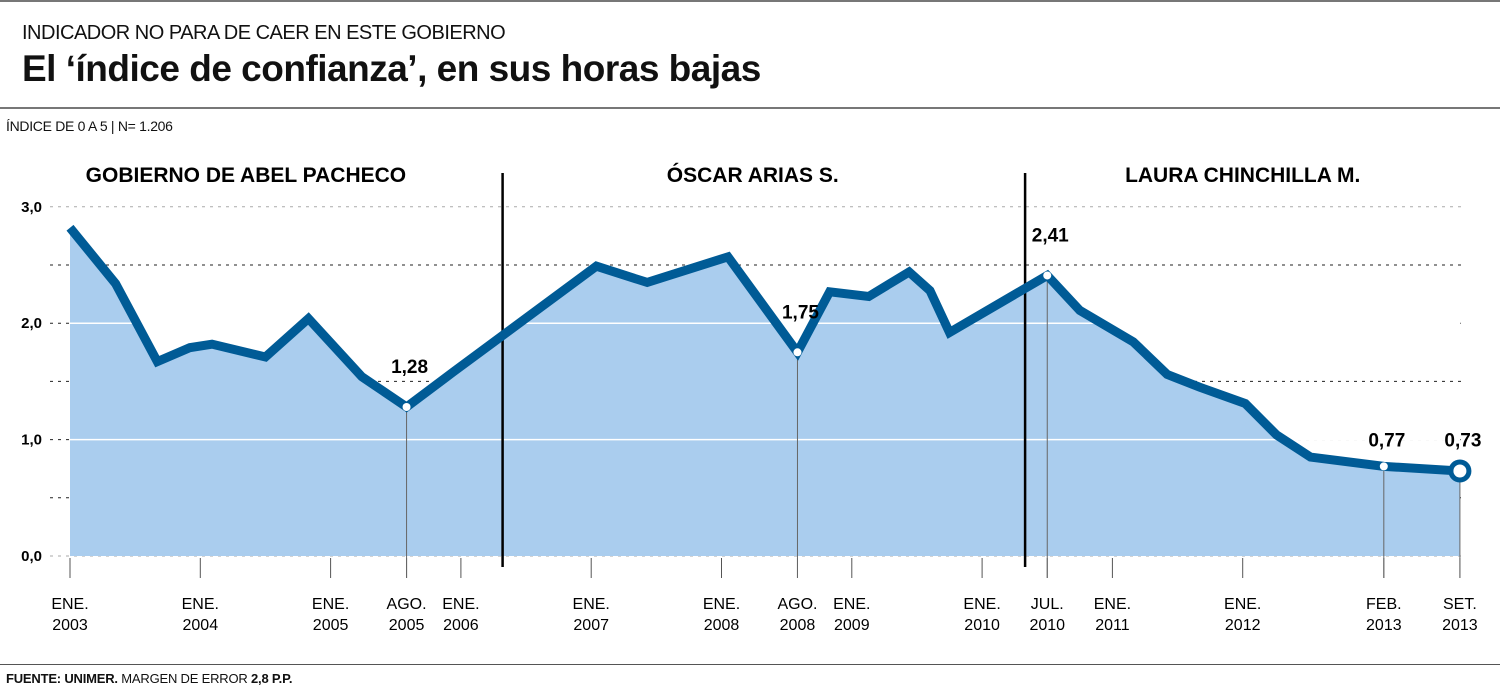 The height and width of the screenshot is (690, 1500). What do you see at coordinates (201, 625) in the screenshot?
I see `x-tick-year: 2004` at bounding box center [201, 625].